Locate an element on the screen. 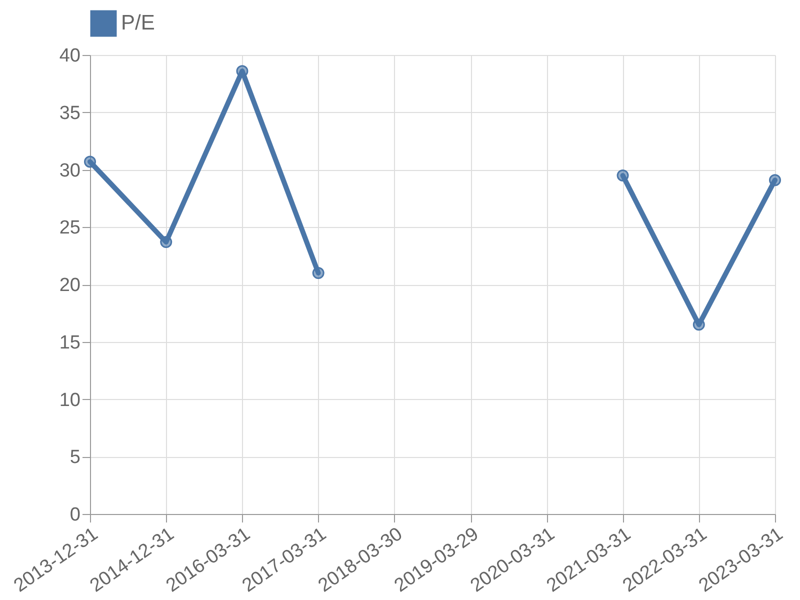 The height and width of the screenshot is (600, 800). y-tick-label: 0 is located at coordinates (75, 515).